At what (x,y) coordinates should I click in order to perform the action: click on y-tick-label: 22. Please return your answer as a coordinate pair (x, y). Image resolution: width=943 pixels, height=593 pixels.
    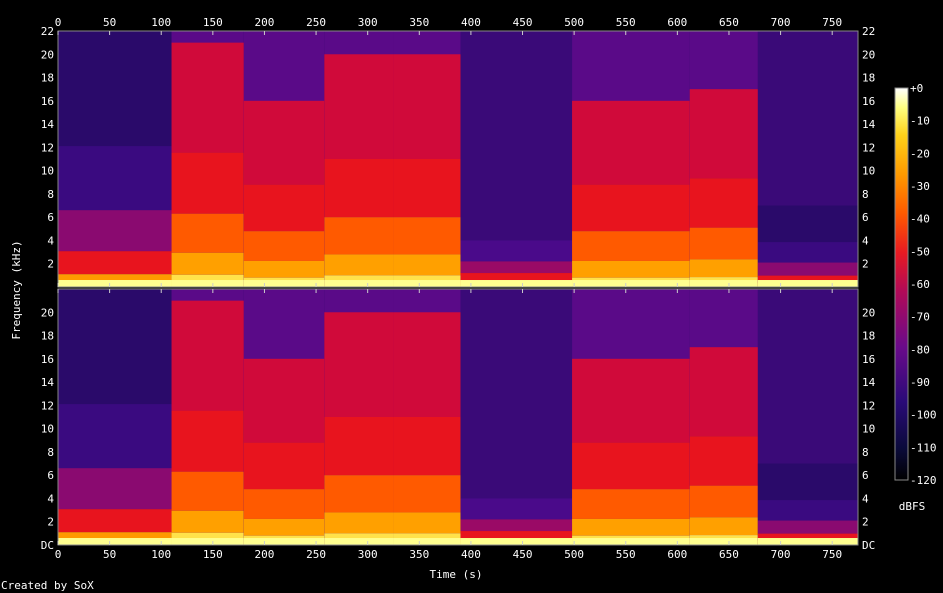
    Looking at the image, I should click on (47, 31).